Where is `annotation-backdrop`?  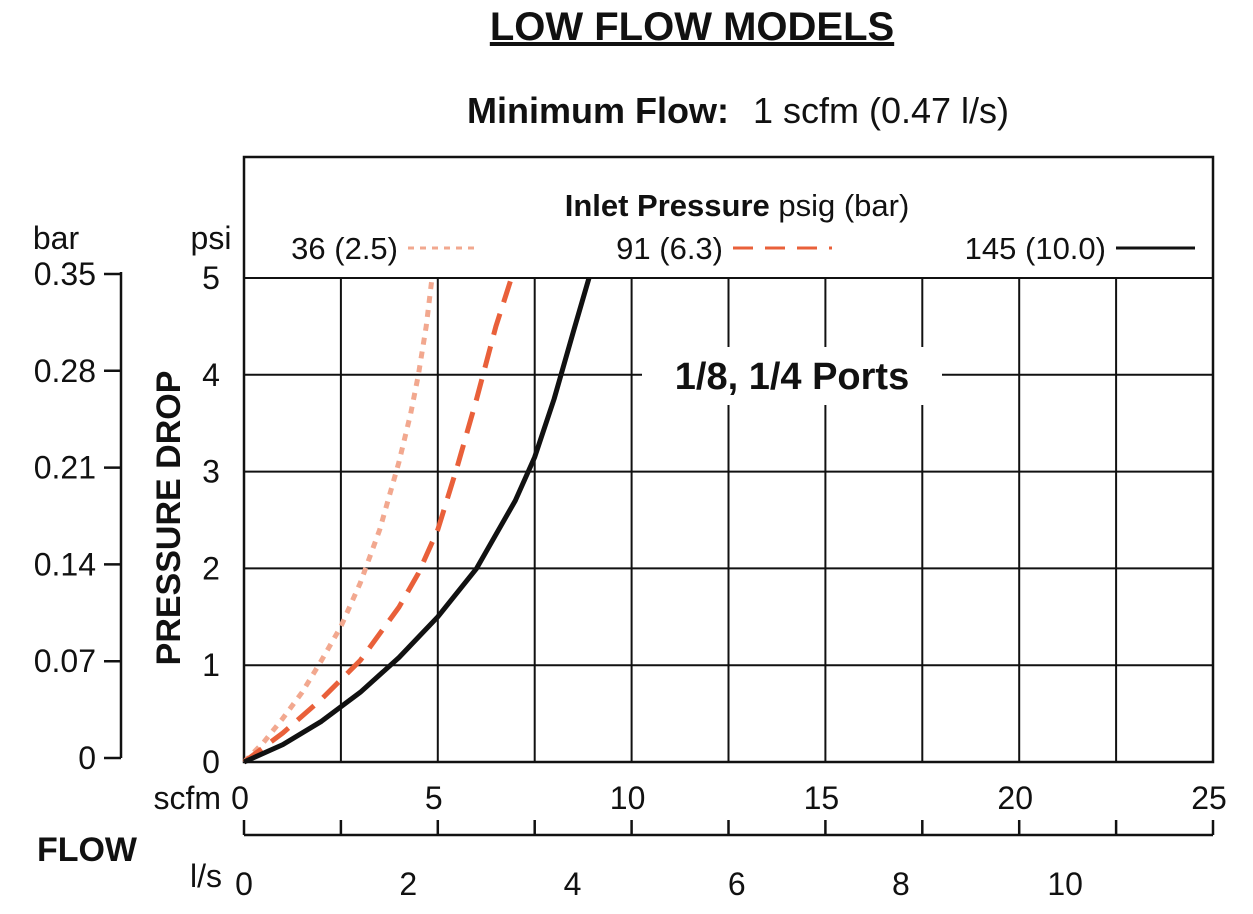 annotation-backdrop is located at coordinates (792, 376).